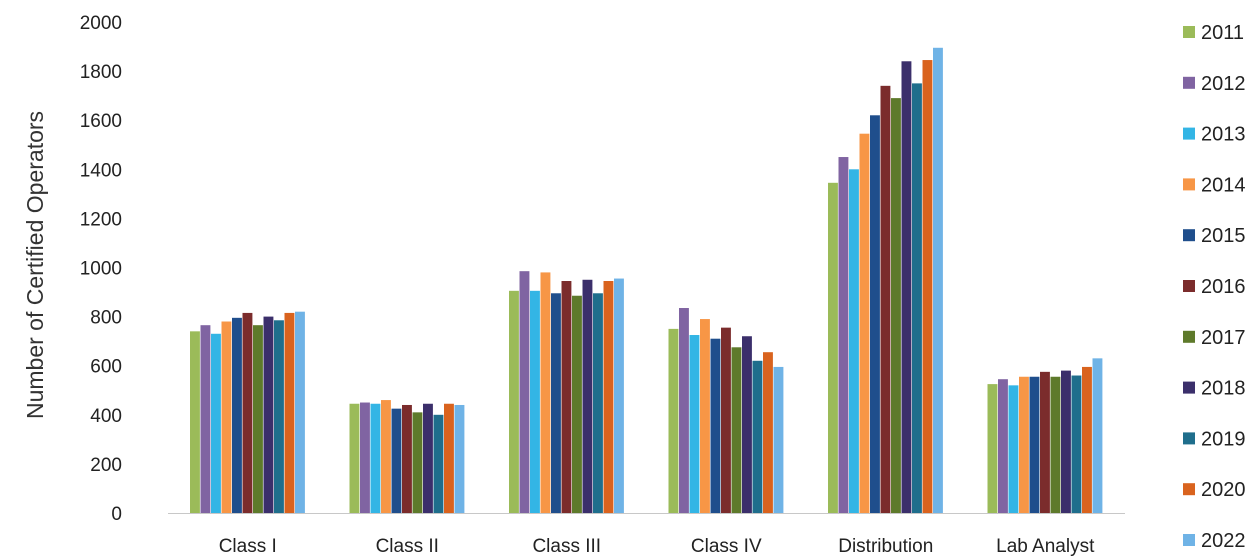 The height and width of the screenshot is (557, 1260). I want to click on x-category-label: Class III, so click(566, 546).